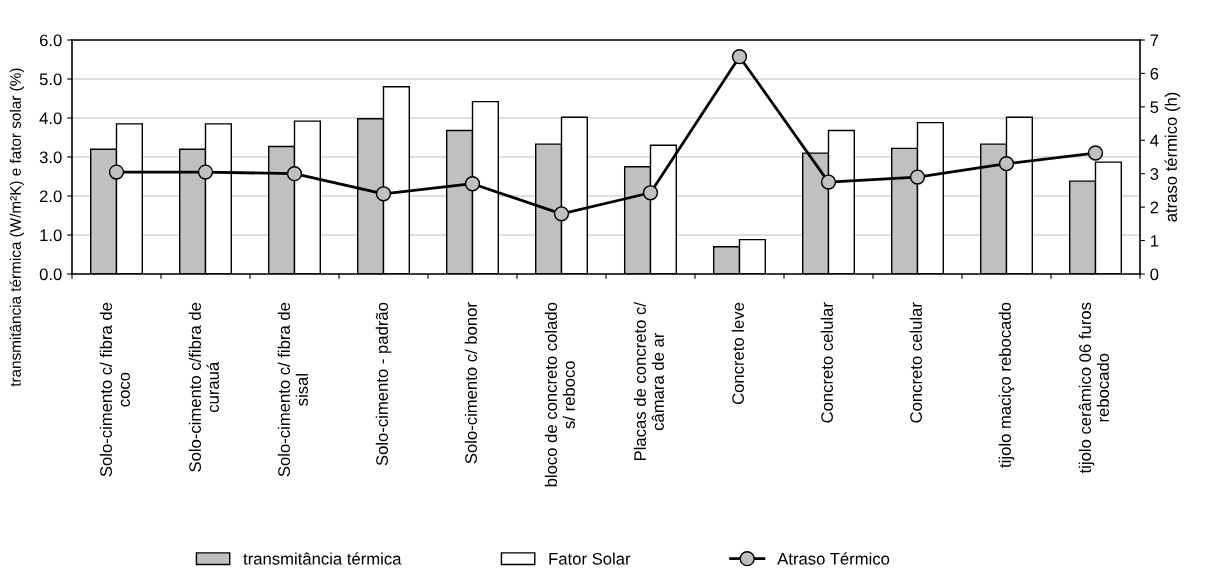 The image size is (1207, 583). What do you see at coordinates (1154, 274) in the screenshot?
I see `y2-tick-label: 0` at bounding box center [1154, 274].